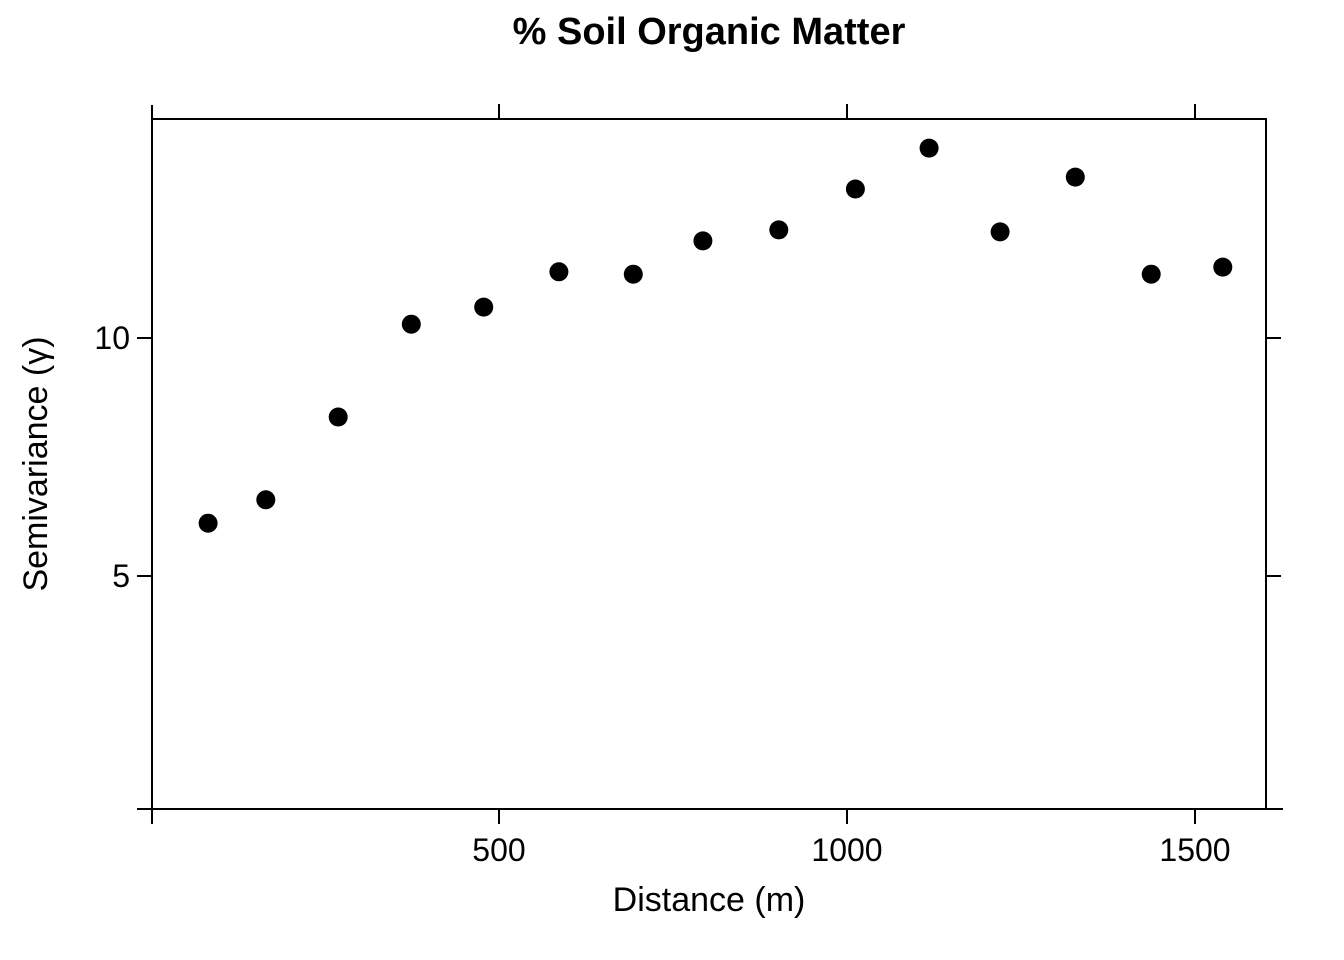 This screenshot has width=1344, height=960. Describe the element at coordinates (709, 32) in the screenshot. I see `chart-title: % Soil Organic Matter` at that location.